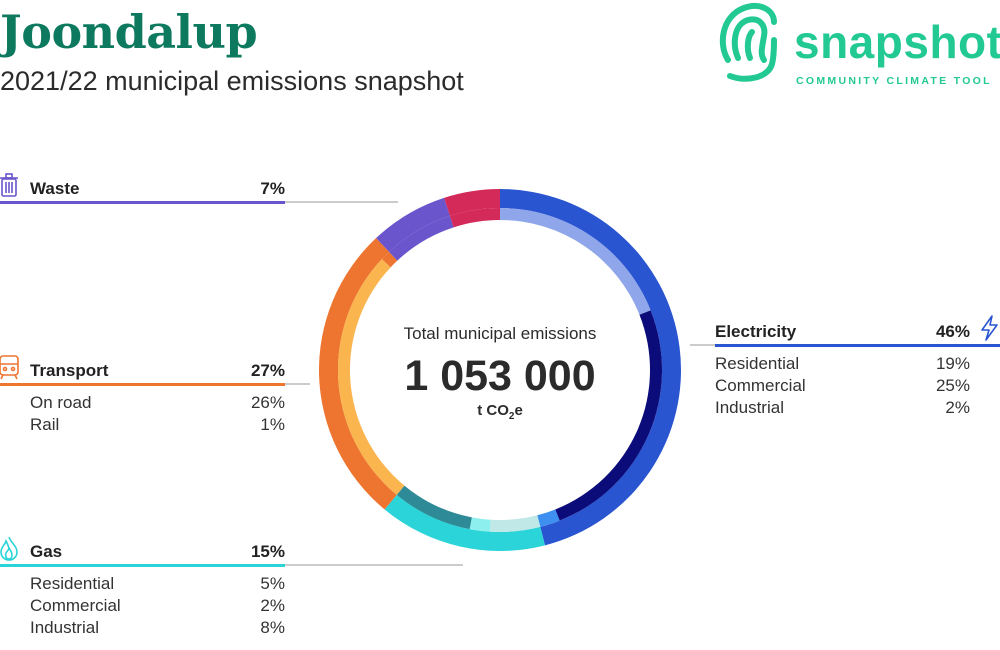  What do you see at coordinates (989, 328) in the screenshot?
I see `lightning-icon` at bounding box center [989, 328].